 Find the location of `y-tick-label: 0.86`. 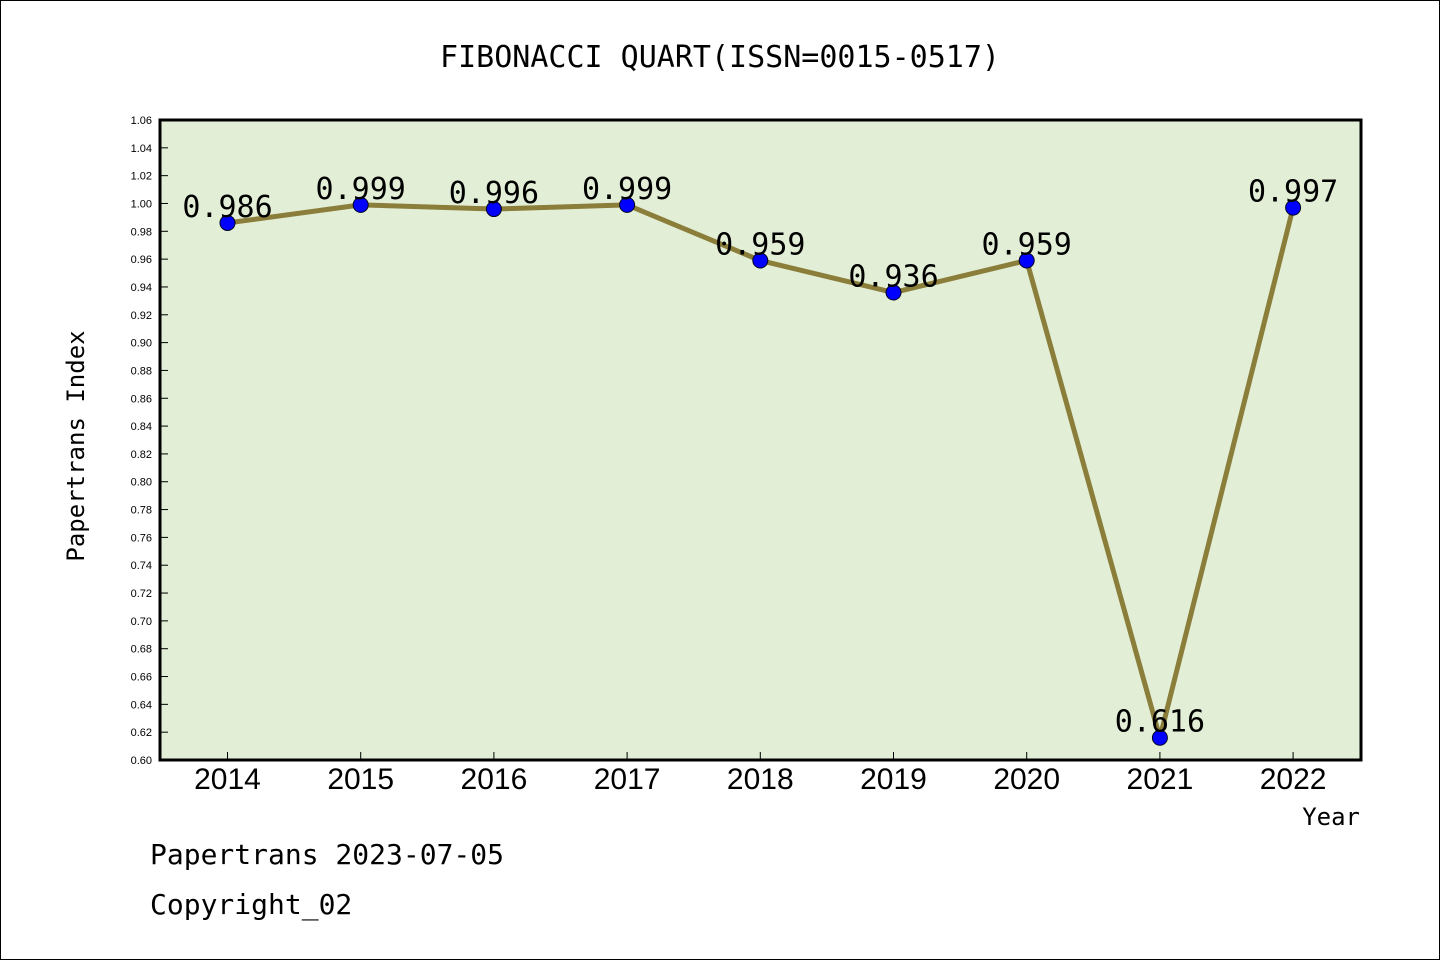

y-tick-label: 0.86 is located at coordinates (141, 399).